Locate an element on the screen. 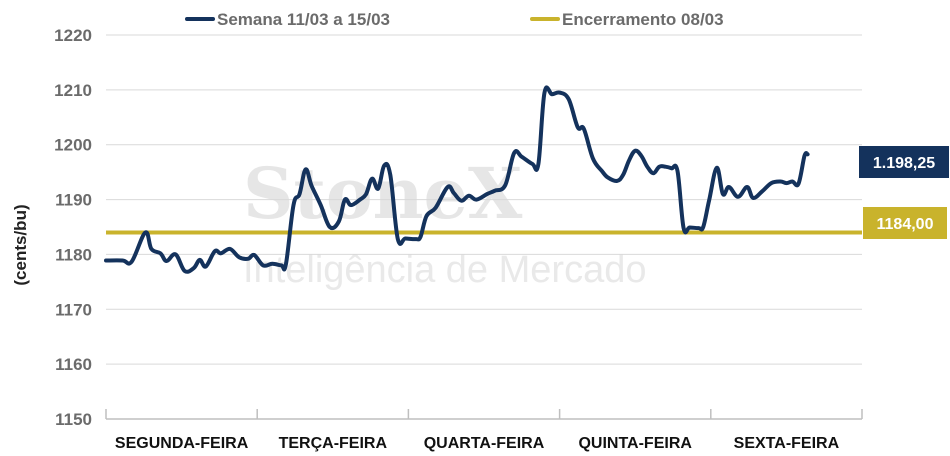 The height and width of the screenshot is (456, 950). y-tick-label: 1160 is located at coordinates (73, 364).